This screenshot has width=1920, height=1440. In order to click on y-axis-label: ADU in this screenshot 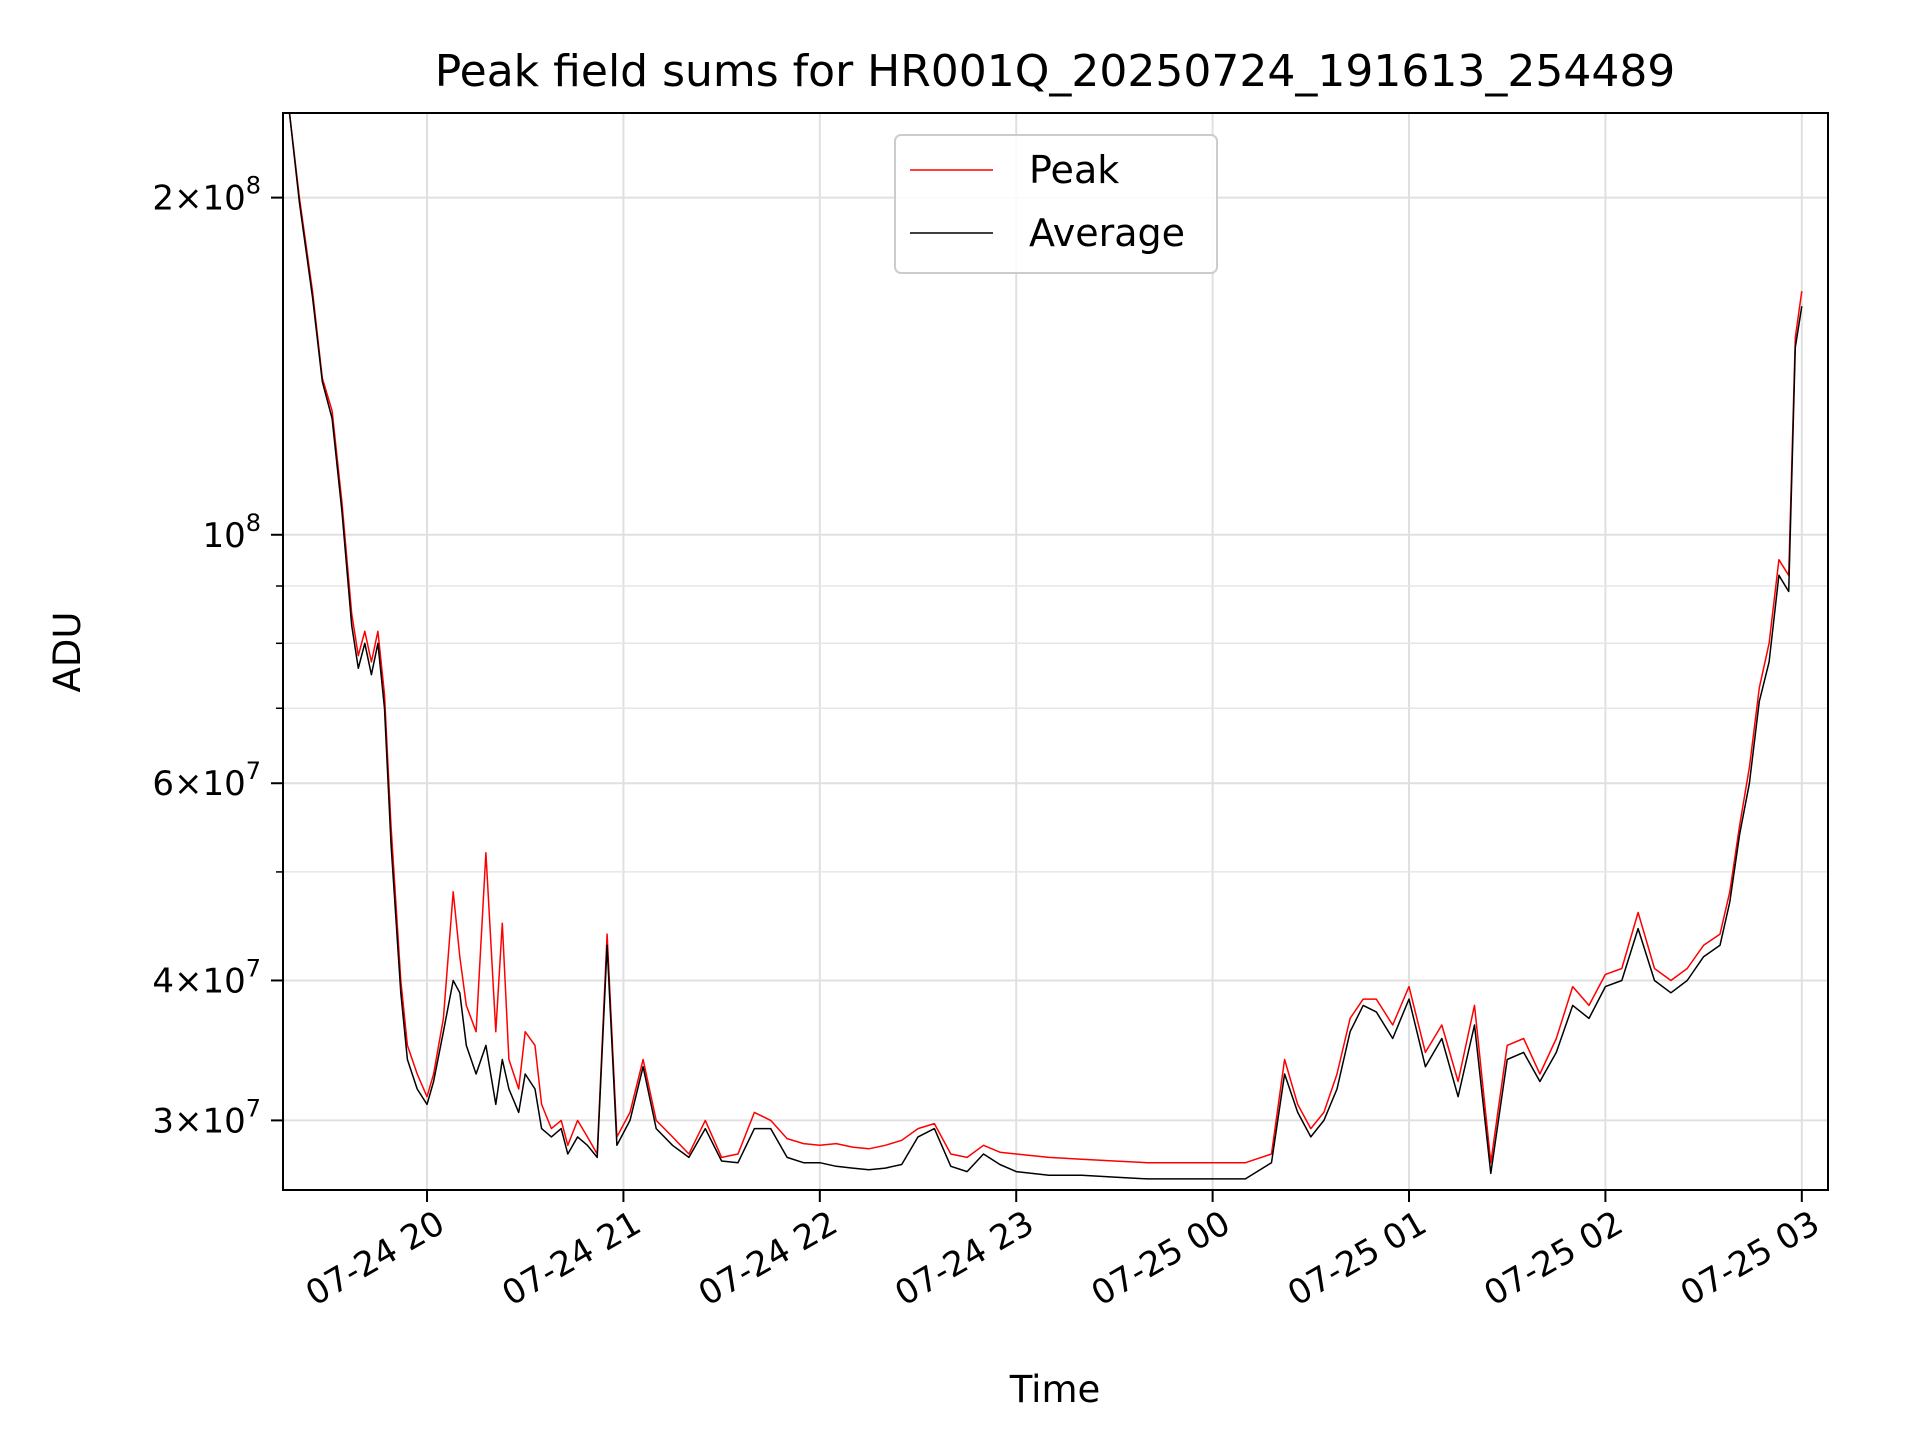, I will do `click(67, 652)`.